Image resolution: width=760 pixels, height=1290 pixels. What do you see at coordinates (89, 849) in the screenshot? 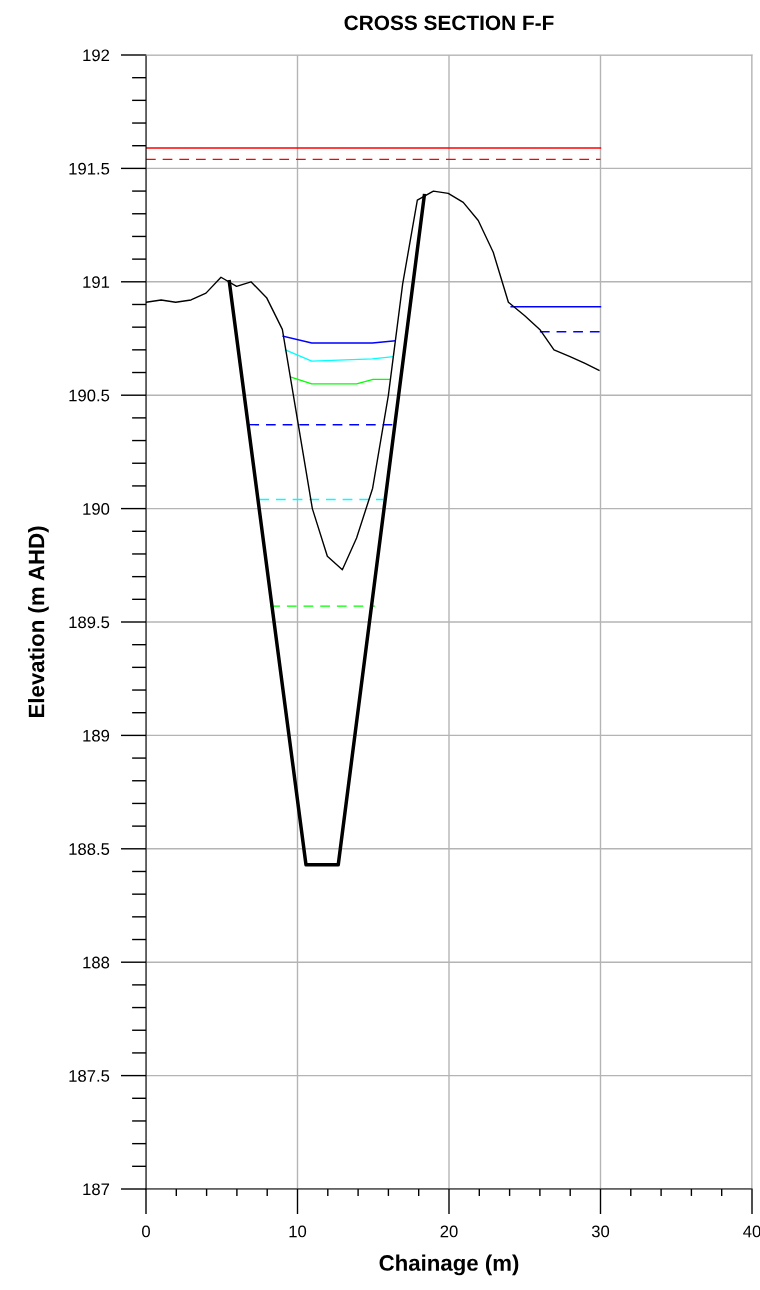
I see `y-tick-label: 188.5` at bounding box center [89, 849].